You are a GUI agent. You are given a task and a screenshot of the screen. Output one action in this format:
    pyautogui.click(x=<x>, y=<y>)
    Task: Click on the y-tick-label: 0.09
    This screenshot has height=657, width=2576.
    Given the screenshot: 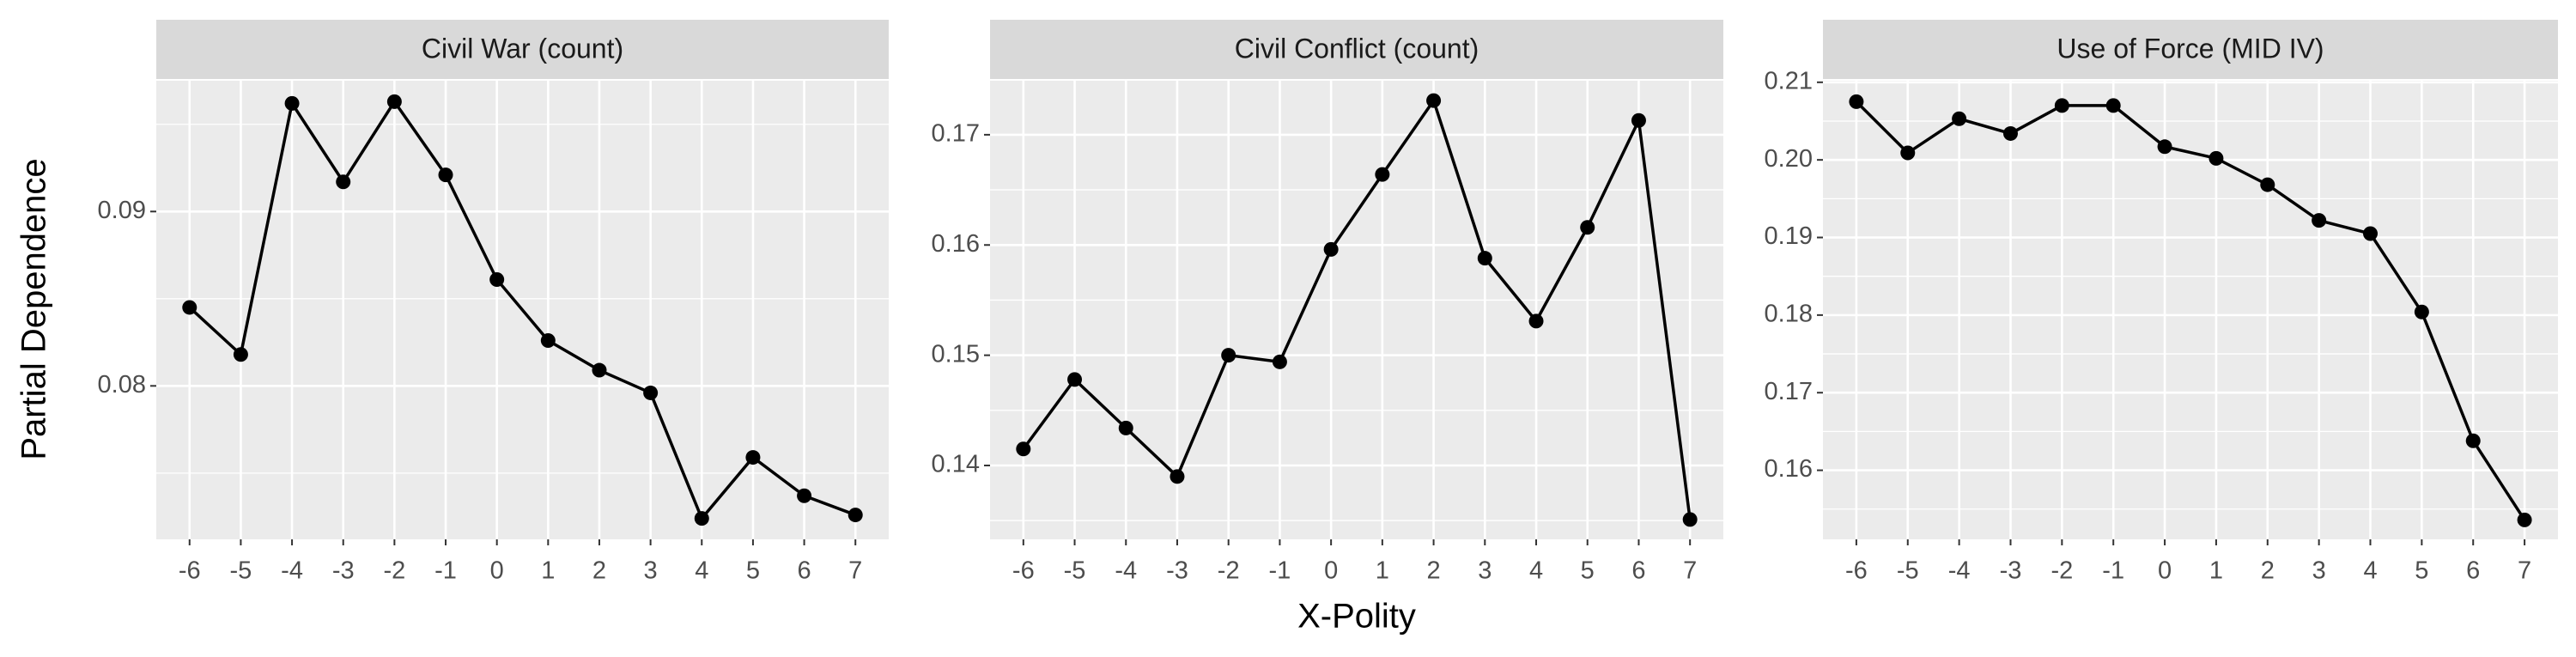 What is the action you would take?
    pyautogui.click(x=122, y=210)
    